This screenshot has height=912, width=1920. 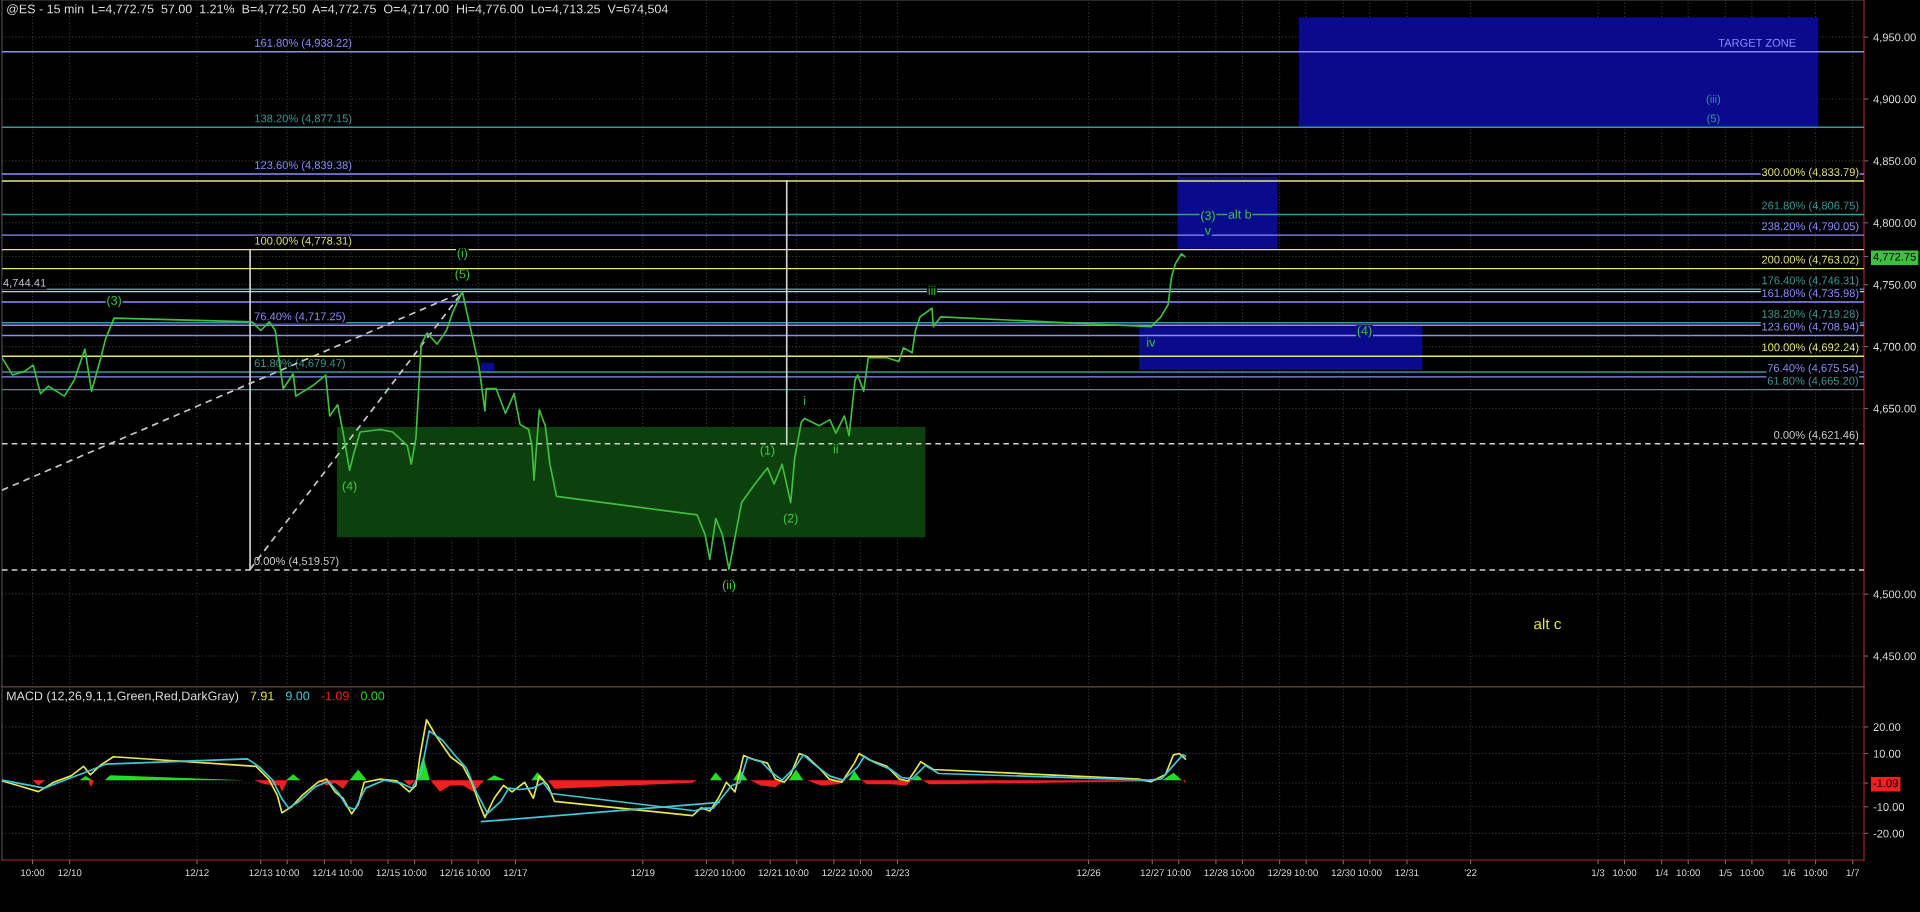 I want to click on x-tick-label: 12/28, so click(x=1216, y=873).